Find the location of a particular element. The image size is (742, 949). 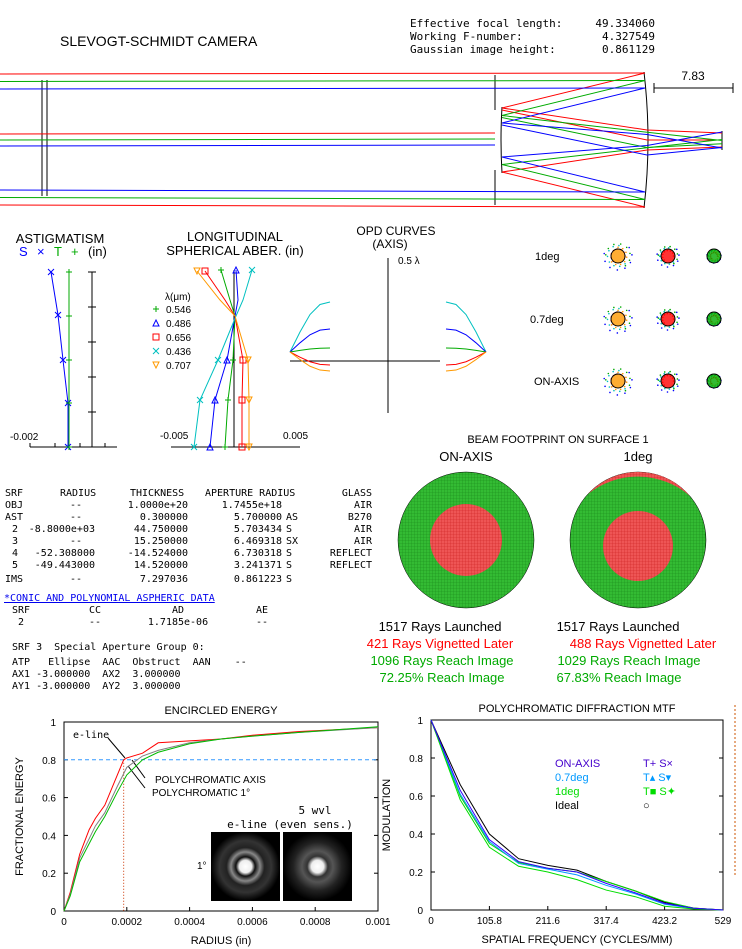

table-cell: -49.443000 is located at coordinates (65, 565).